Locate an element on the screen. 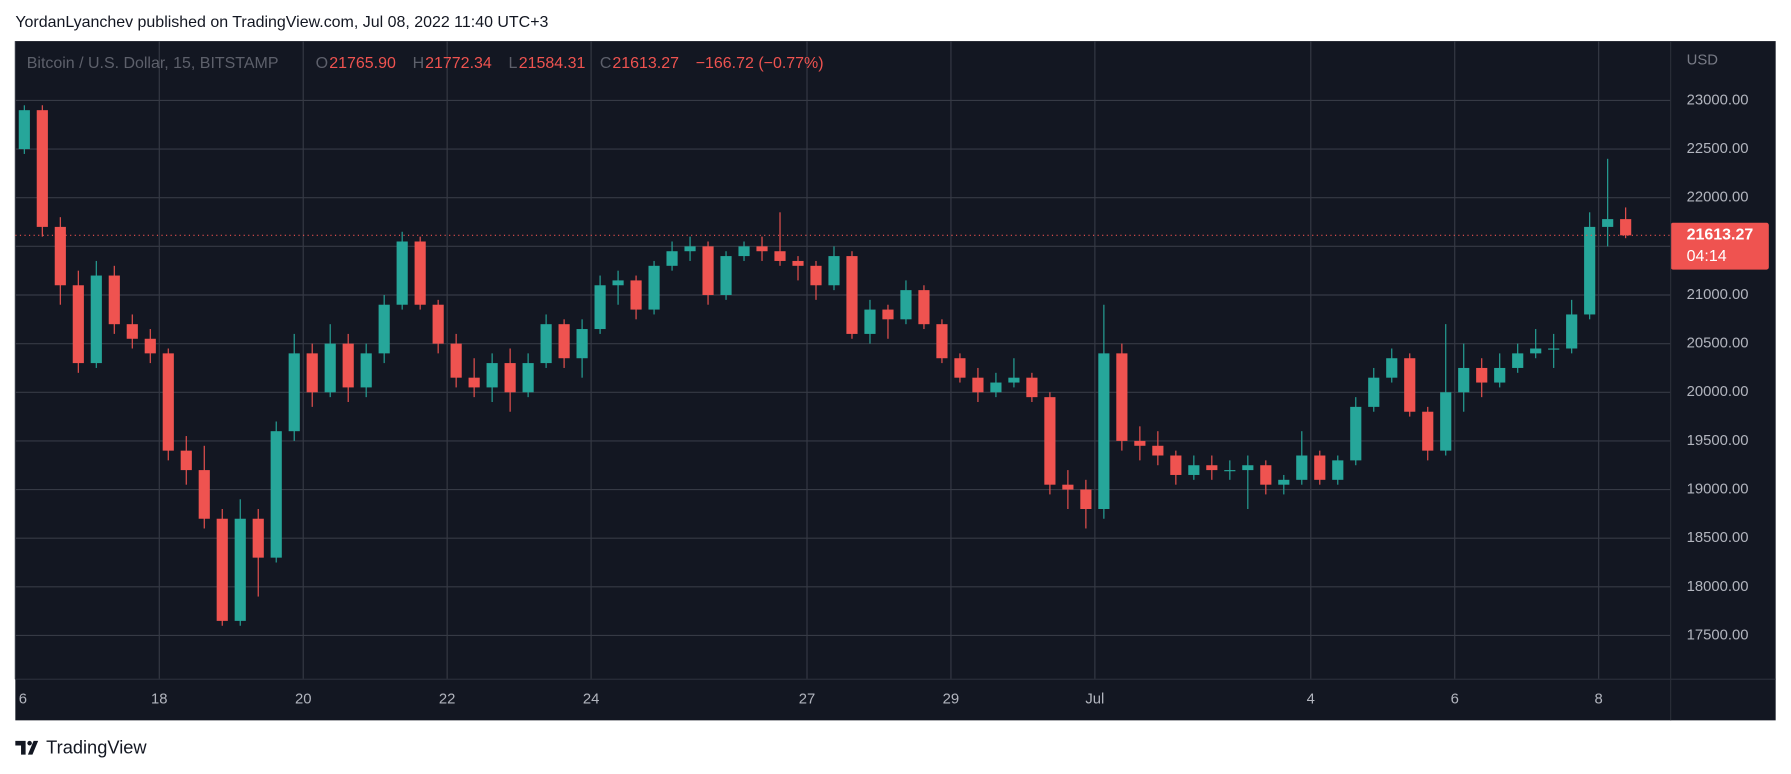  y-tick-label: 18000.00 is located at coordinates (1718, 587).